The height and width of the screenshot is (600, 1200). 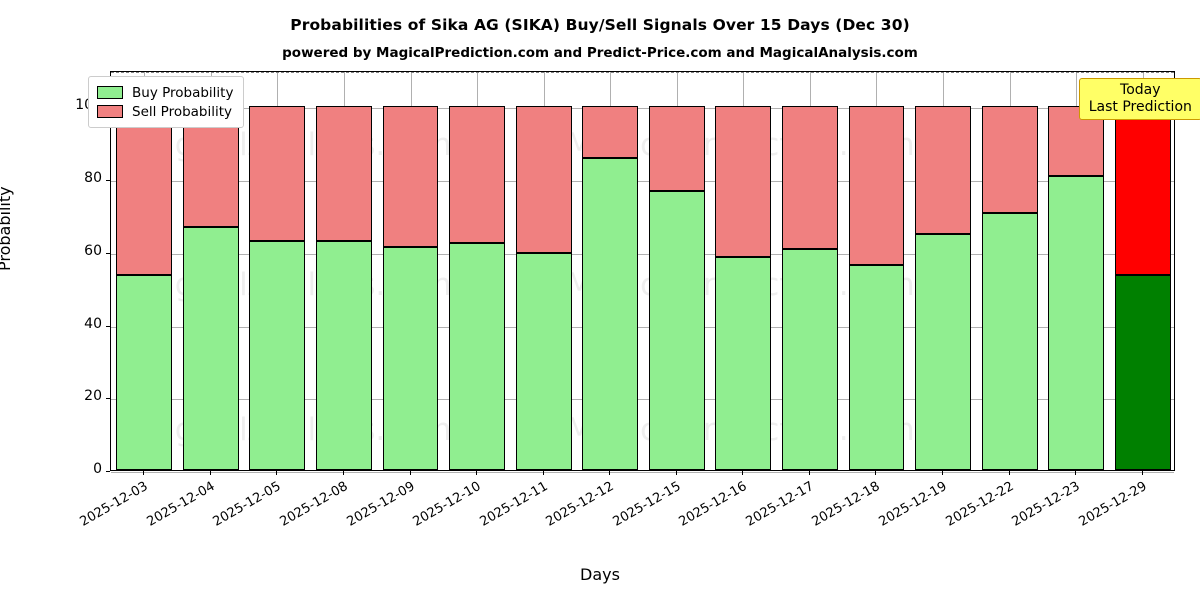 What do you see at coordinates (1140, 106) in the screenshot?
I see `today-line-2: Last Prediction` at bounding box center [1140, 106].